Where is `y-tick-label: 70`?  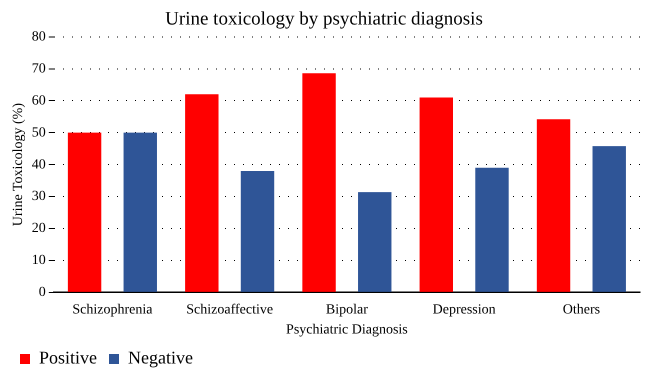
y-tick-label: 70 is located at coordinates (39, 68).